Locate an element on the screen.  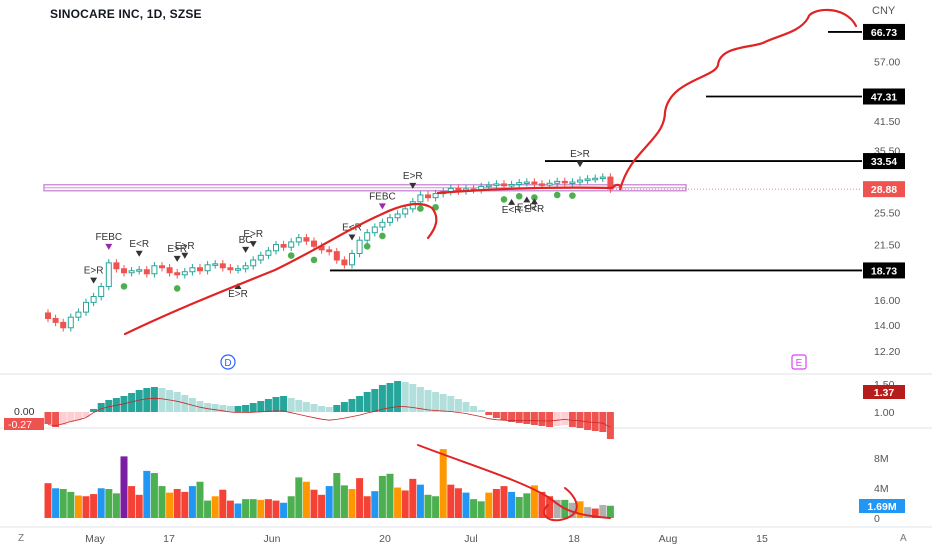
signal-label: E<R is located at coordinates (535, 209).